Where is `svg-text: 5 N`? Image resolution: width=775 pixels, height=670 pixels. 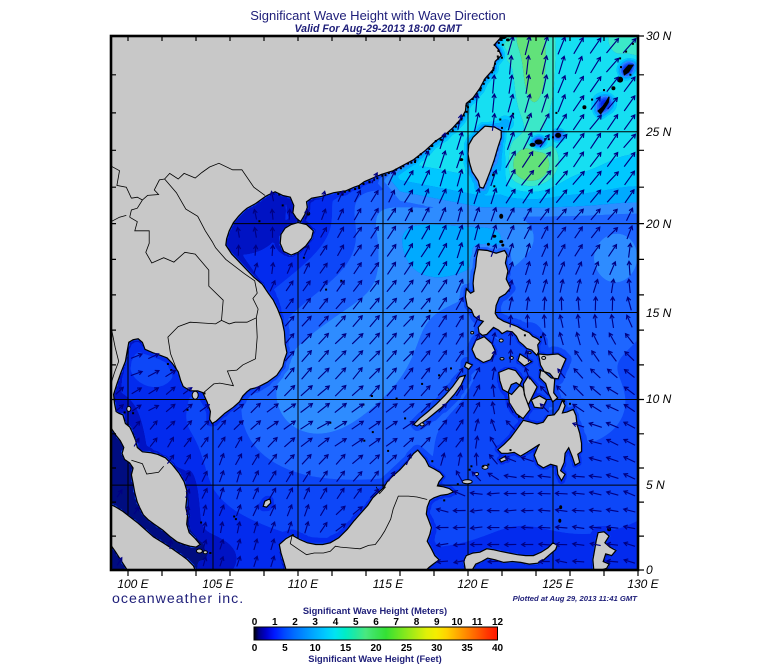 svg-text: 5 N is located at coordinates (655, 485).